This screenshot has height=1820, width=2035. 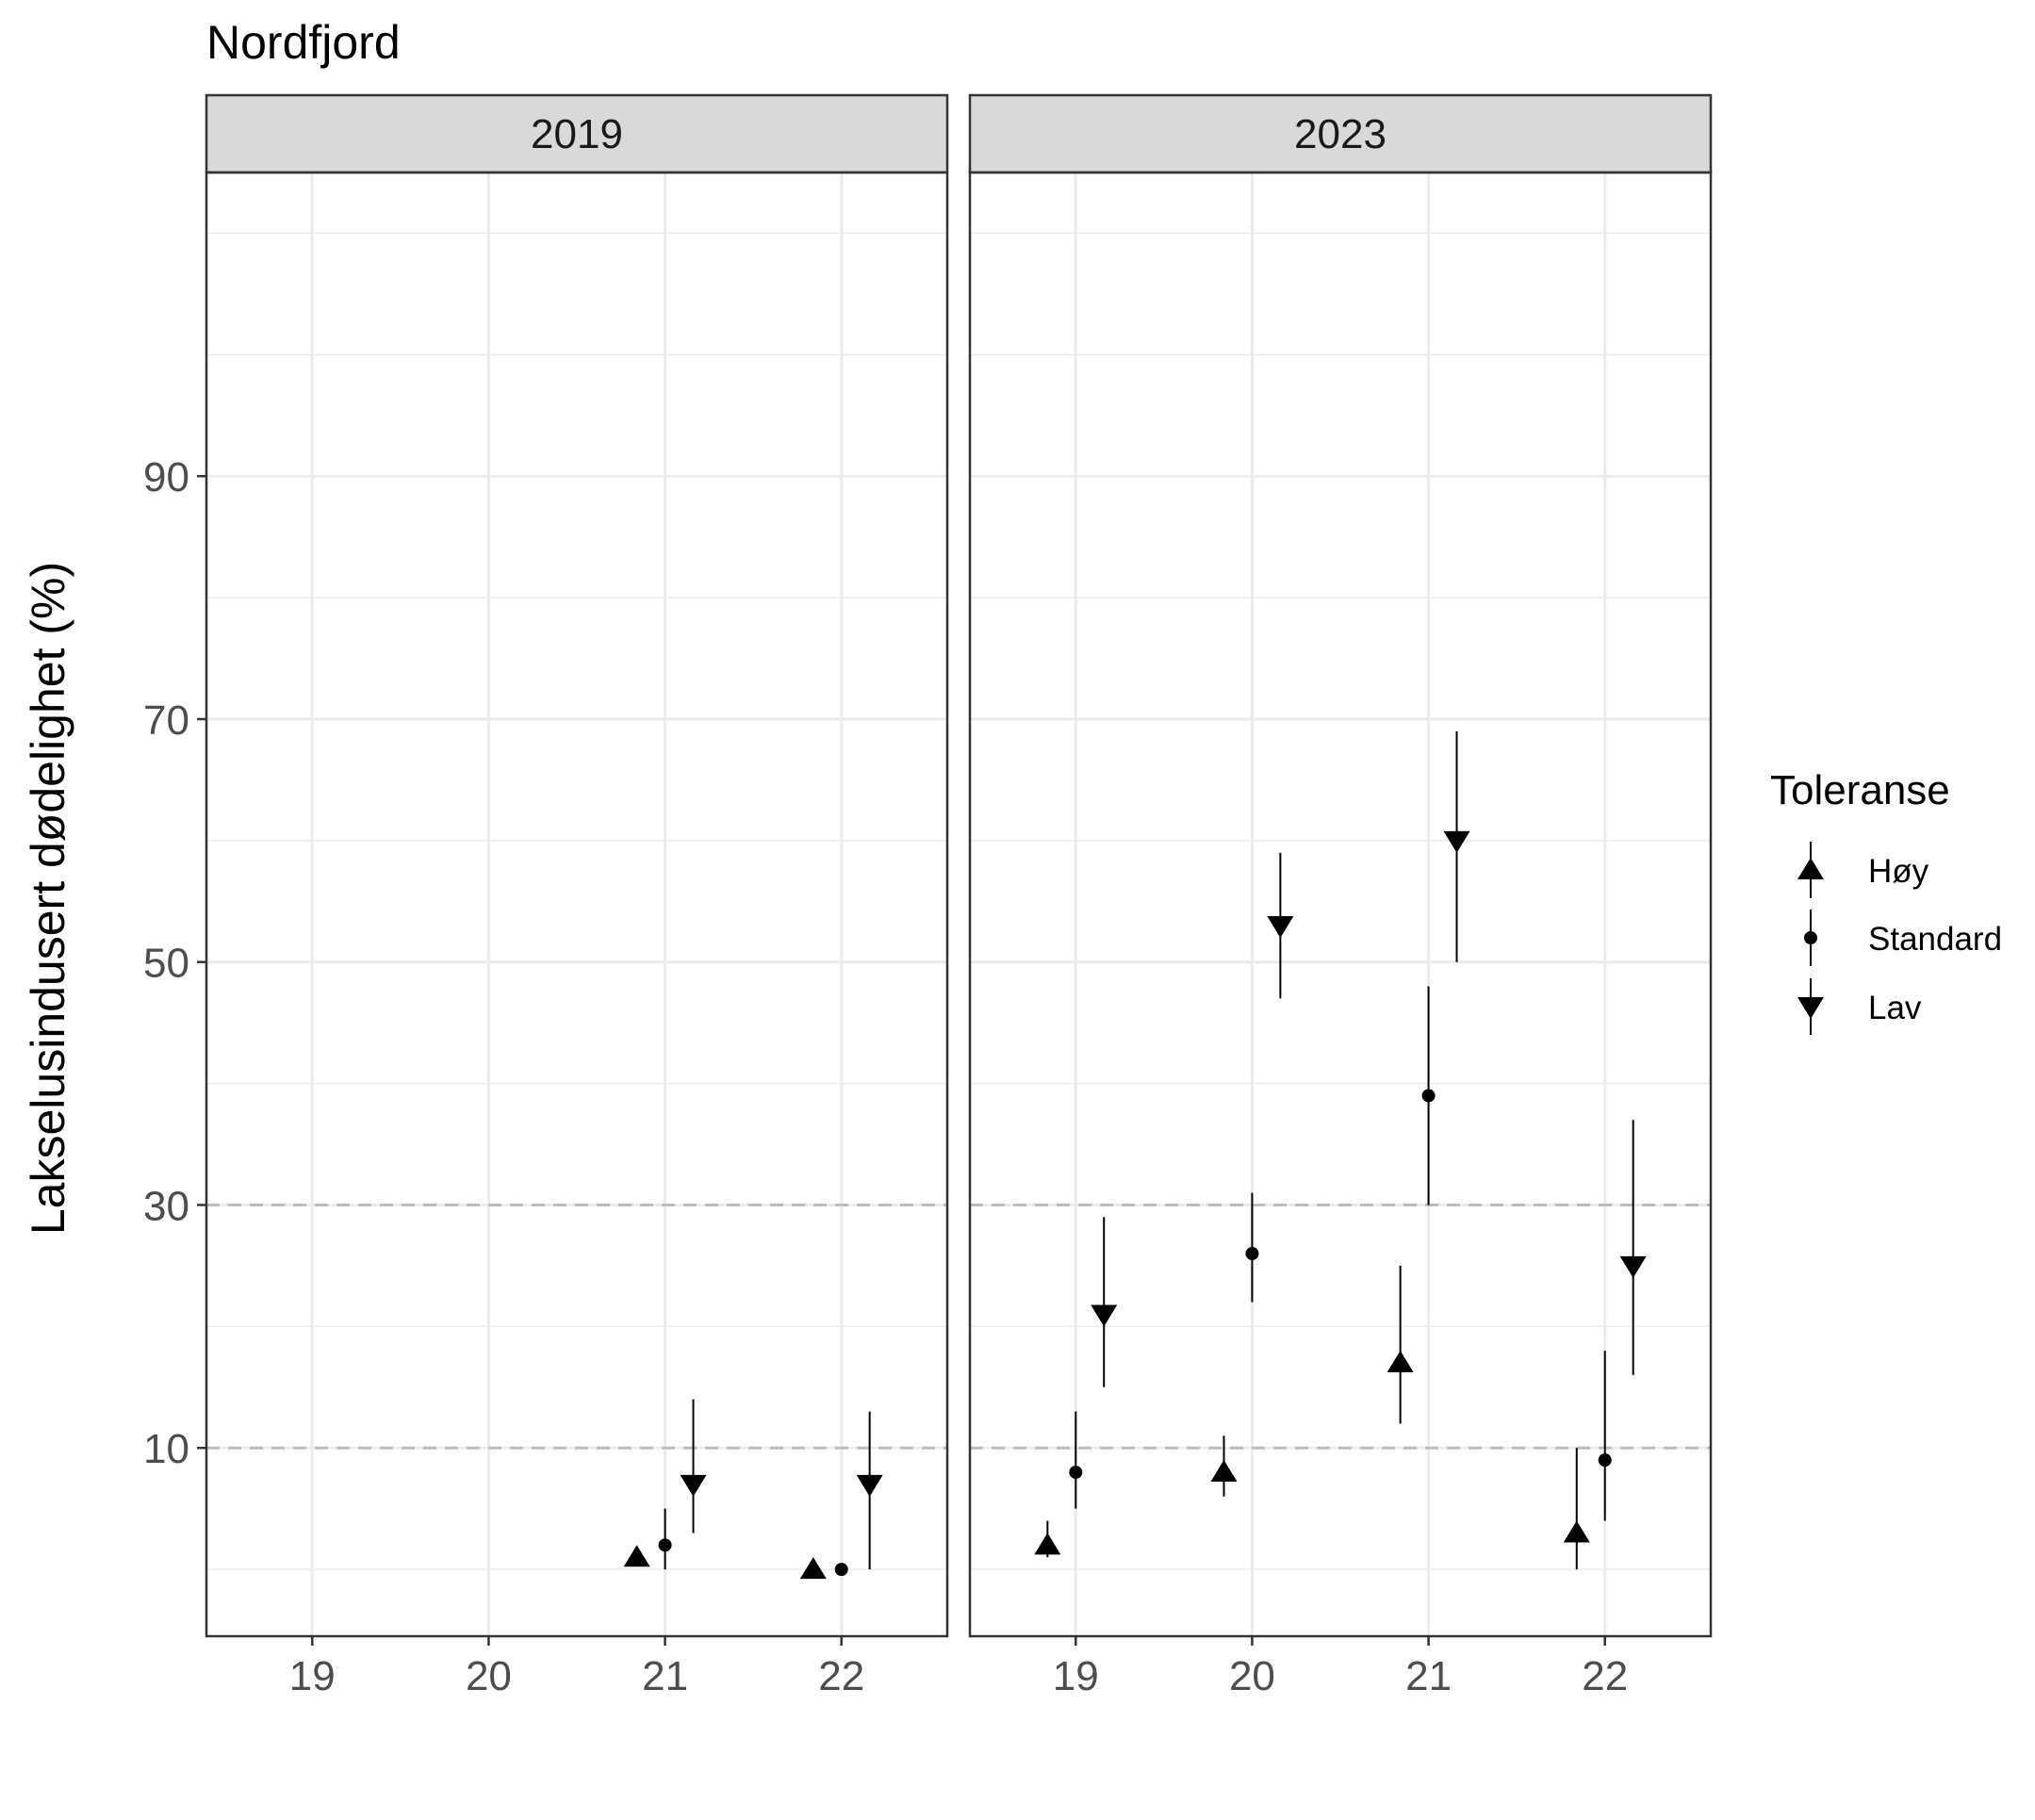 What do you see at coordinates (1863, 870) in the screenshot?
I see `legend-item-Høy: Høy` at bounding box center [1863, 870].